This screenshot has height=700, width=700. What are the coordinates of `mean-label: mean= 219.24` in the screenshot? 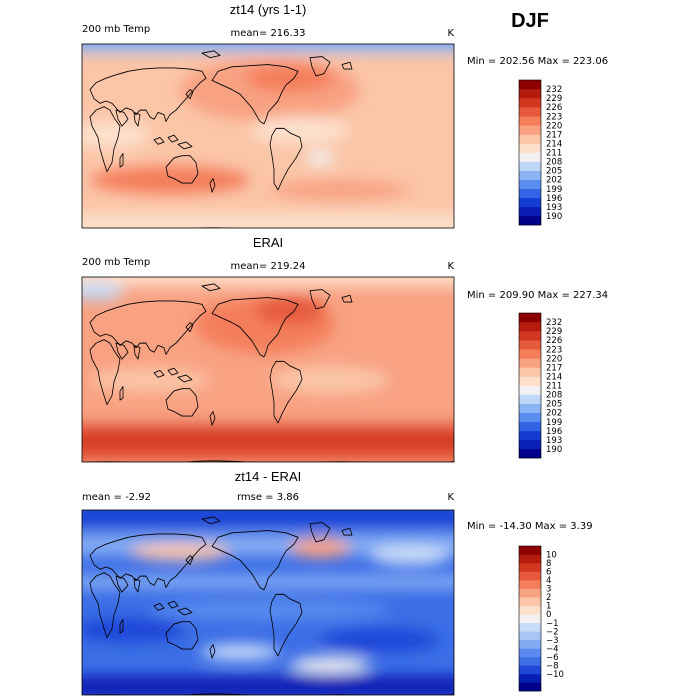 It's located at (268, 266).